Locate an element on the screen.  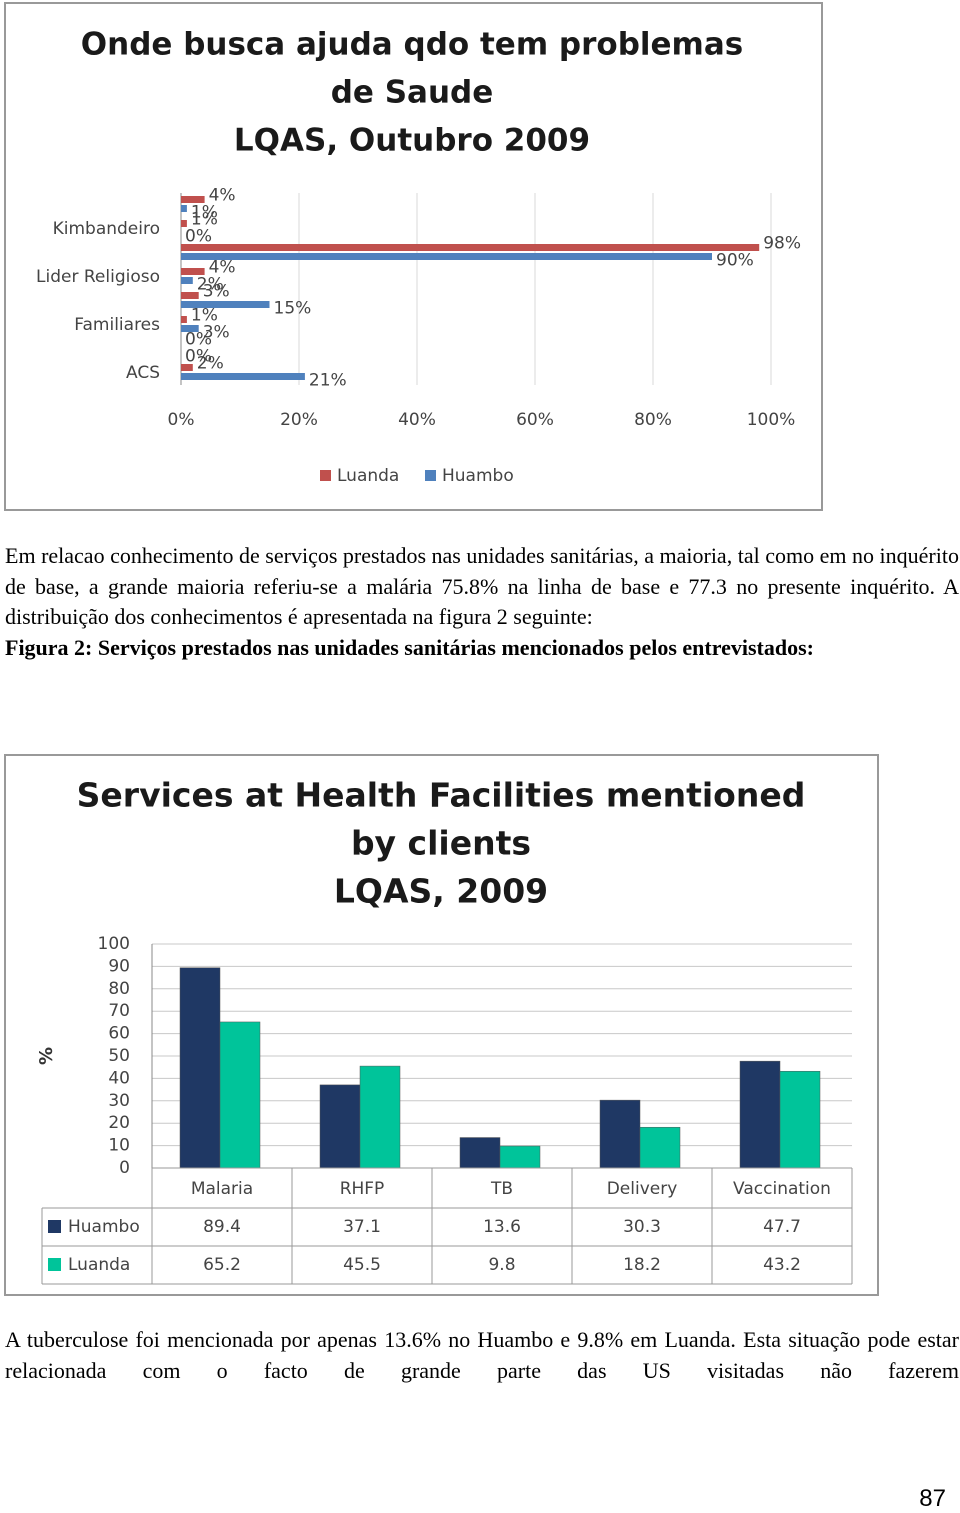
y-tick-label: 0 is located at coordinates (124, 1168).